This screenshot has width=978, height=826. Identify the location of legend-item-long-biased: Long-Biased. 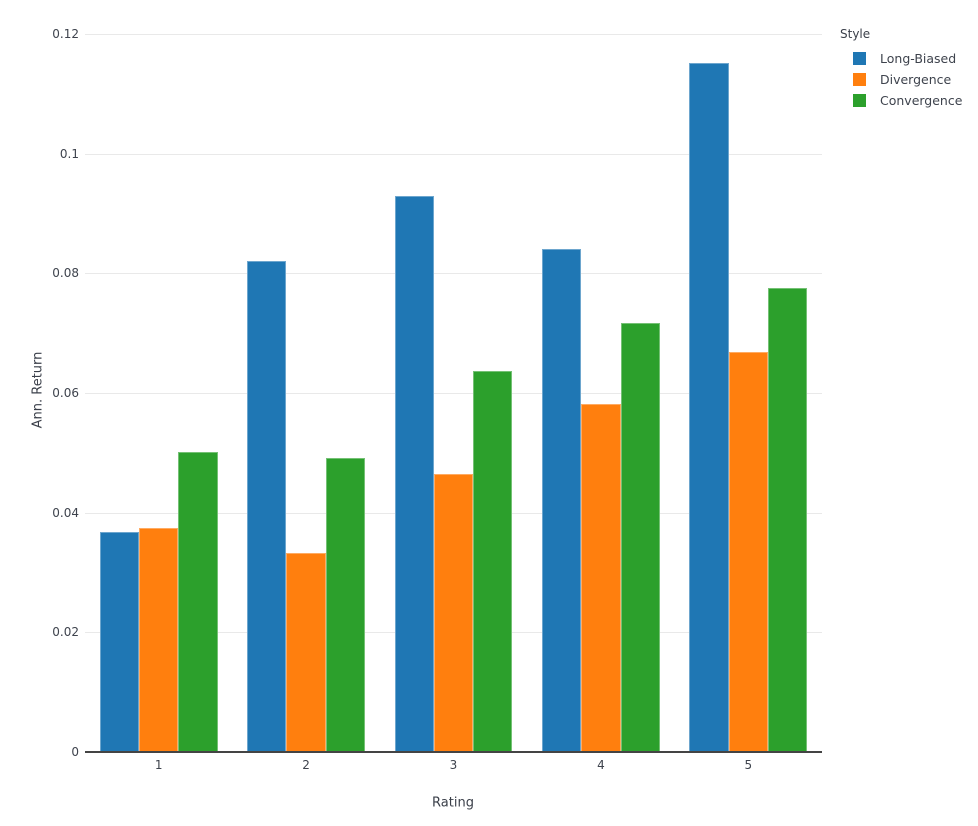
(907, 58).